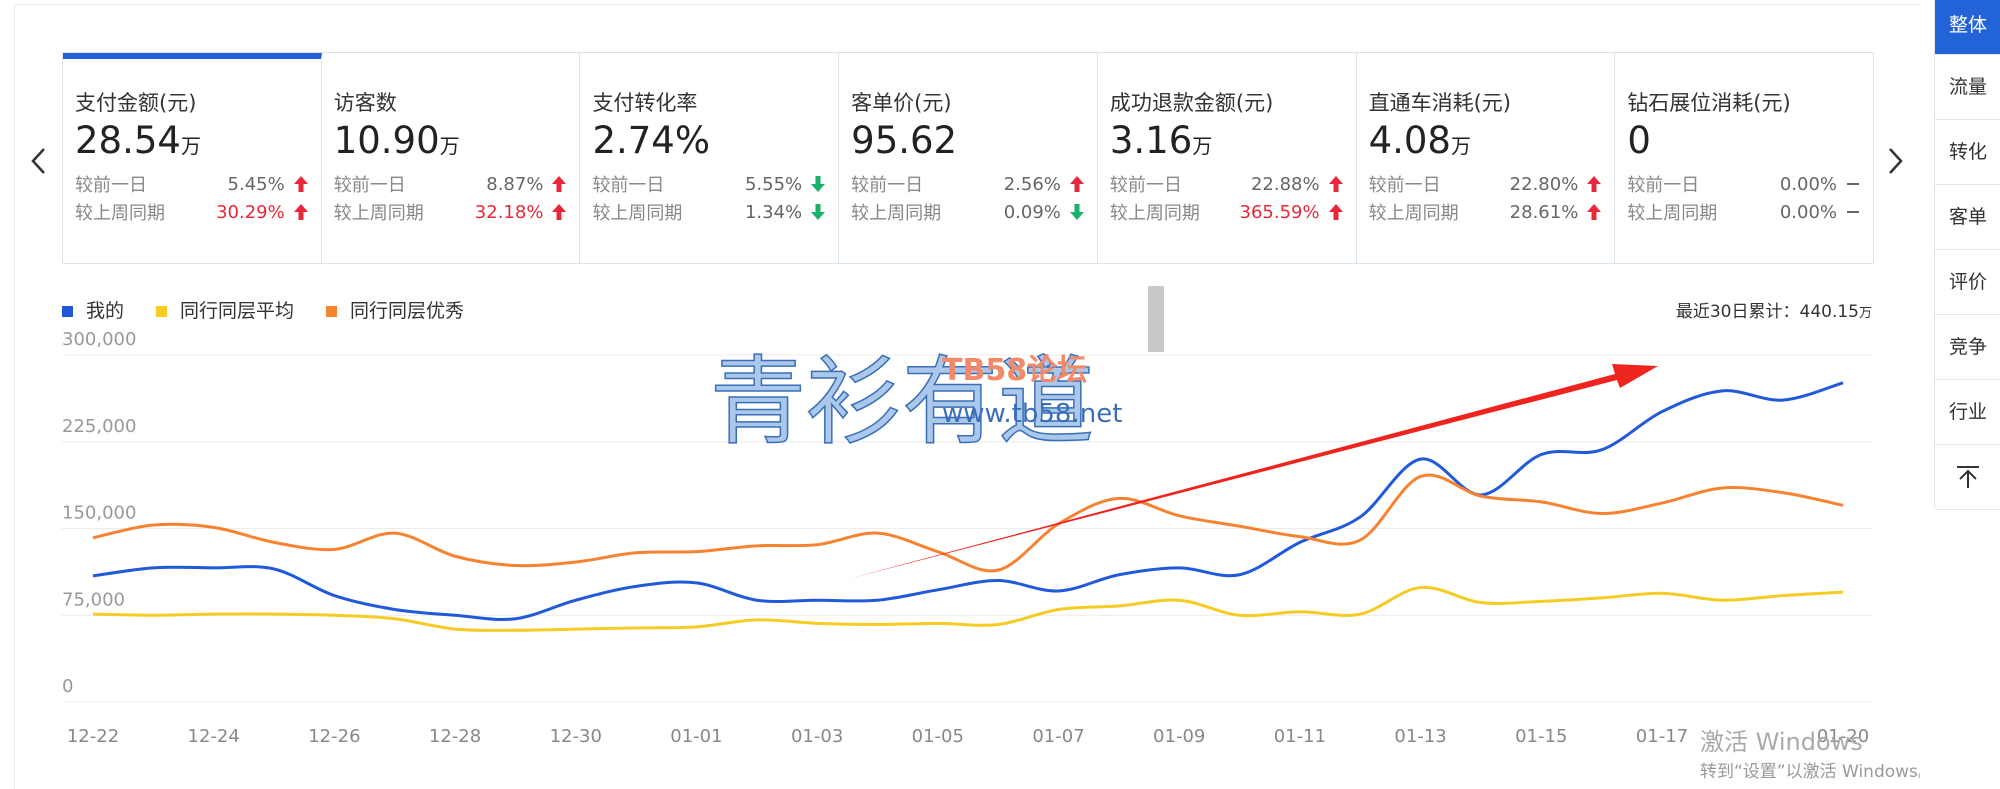 The height and width of the screenshot is (789, 2000). I want to click on metric-card: 客单价(元) 95.62 较前一日 2.56% 较上周同期 0.09%, so click(968, 158).